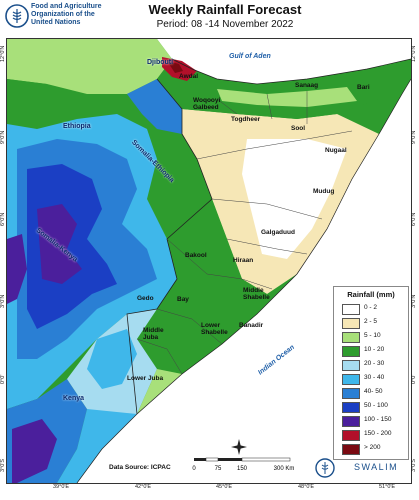  Describe the element at coordinates (414, 53) in the screenshot. I see `tick-right-0: 12°0'N` at that location.